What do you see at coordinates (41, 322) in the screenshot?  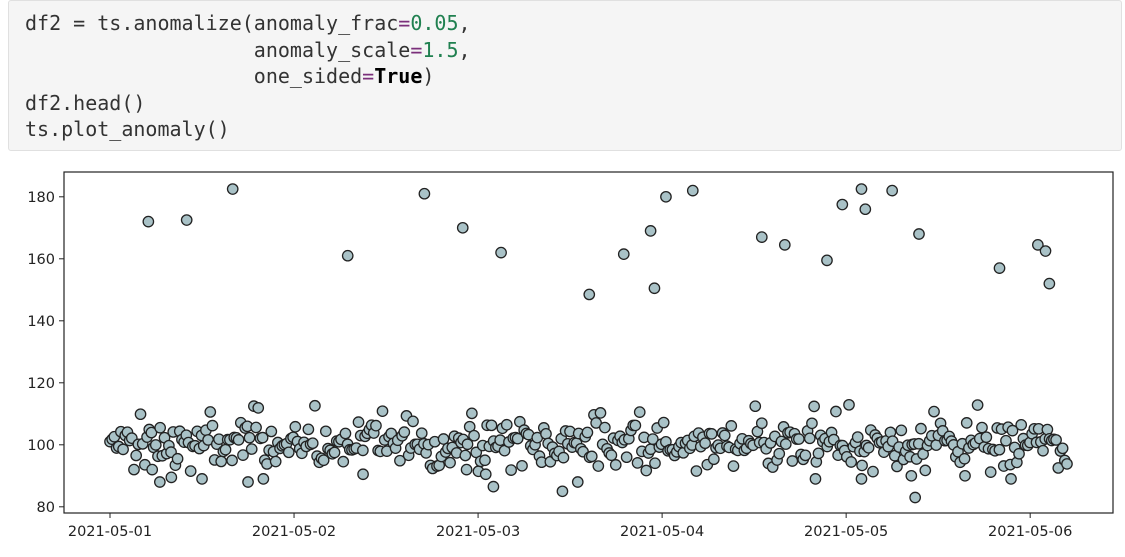 I see `y-tick-label: 140` at bounding box center [41, 322].